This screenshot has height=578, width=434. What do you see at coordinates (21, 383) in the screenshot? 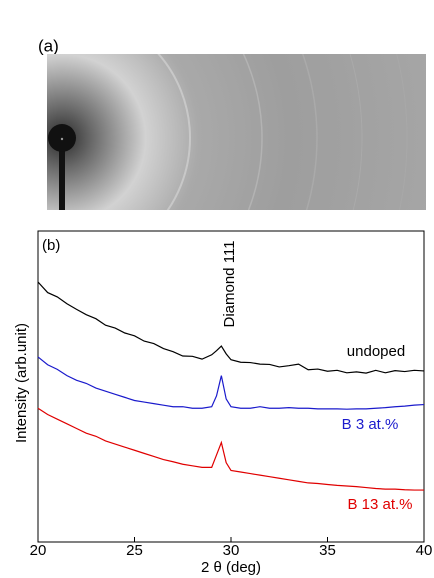
I see `y-axis-label: Intensity (arb.unit)` at bounding box center [21, 383].